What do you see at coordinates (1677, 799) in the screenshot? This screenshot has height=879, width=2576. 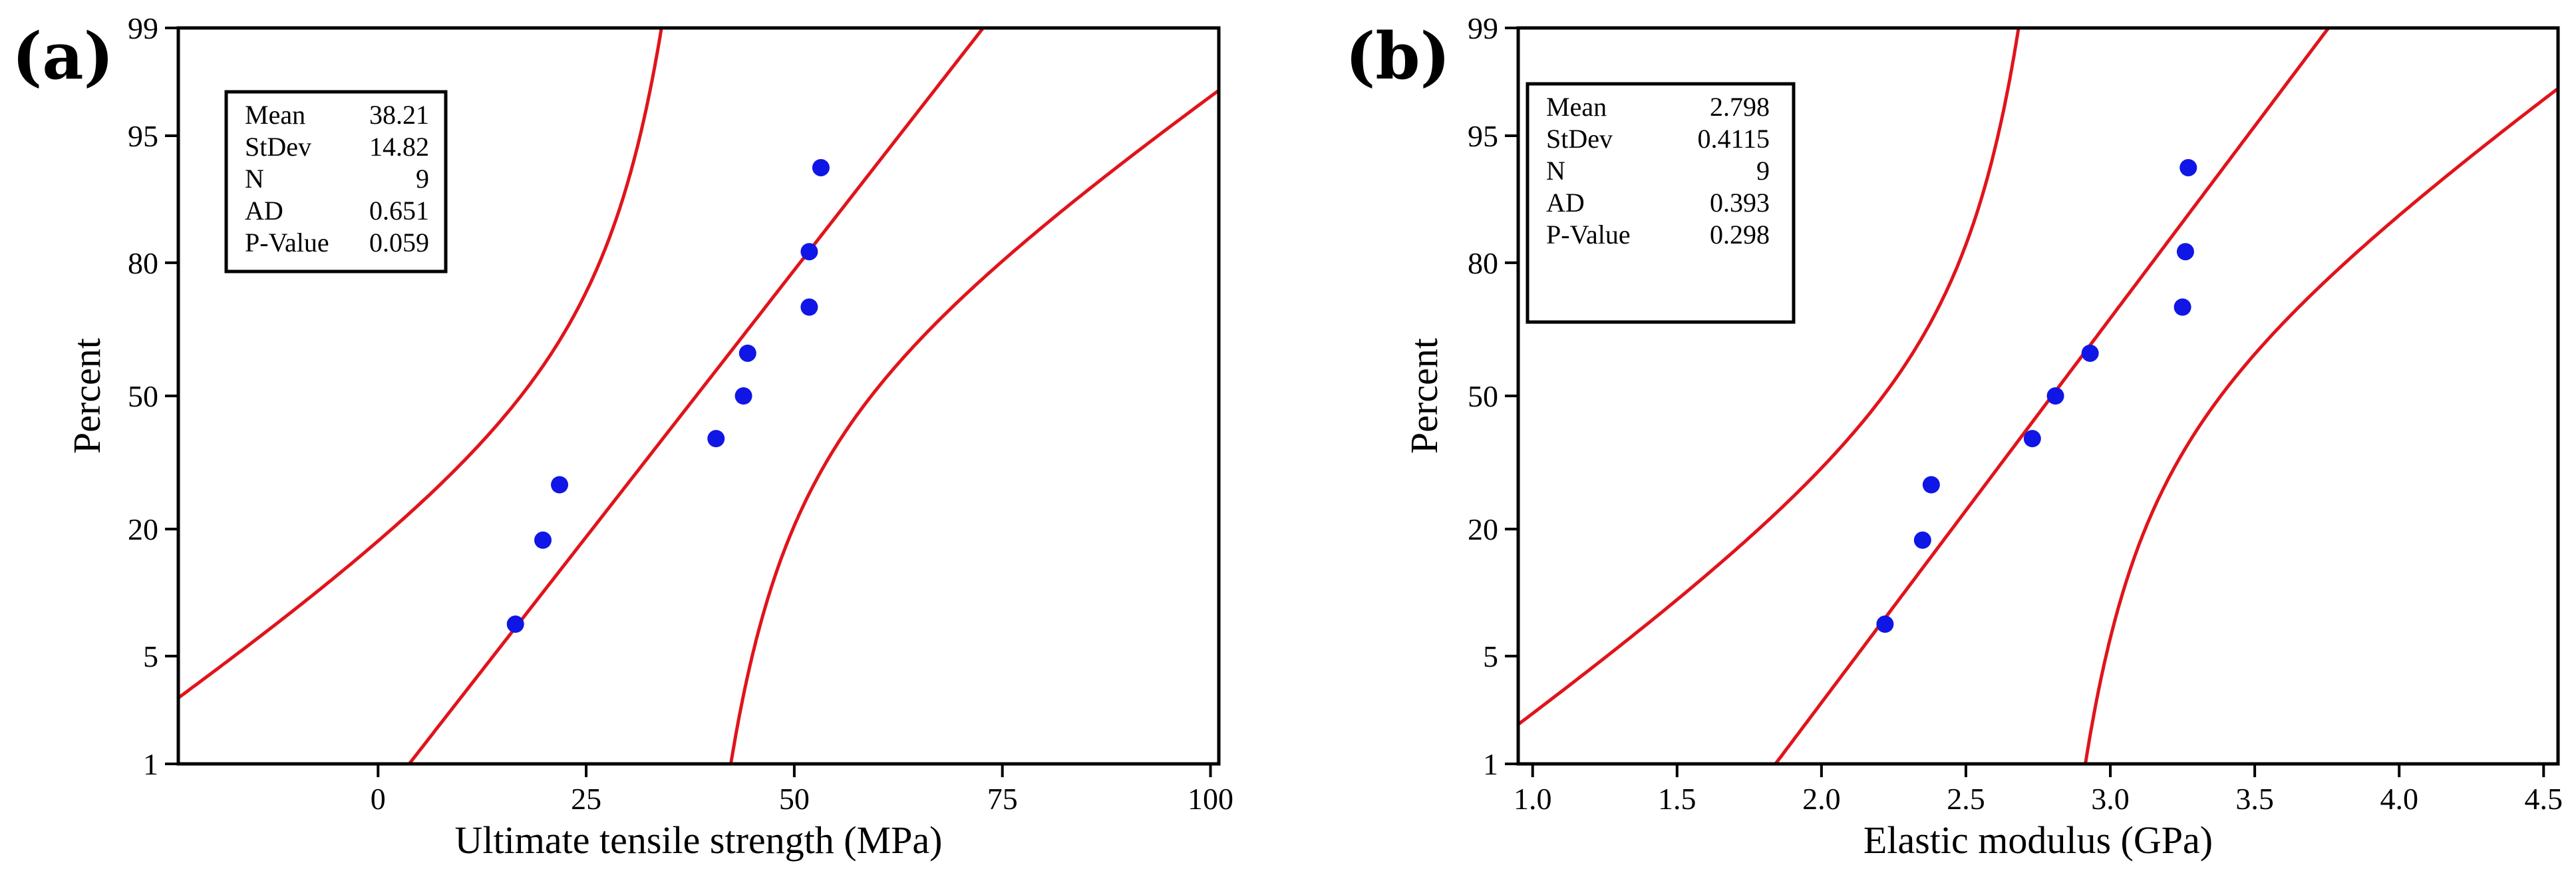 I see `x-tick-label: 1.5` at bounding box center [1677, 799].